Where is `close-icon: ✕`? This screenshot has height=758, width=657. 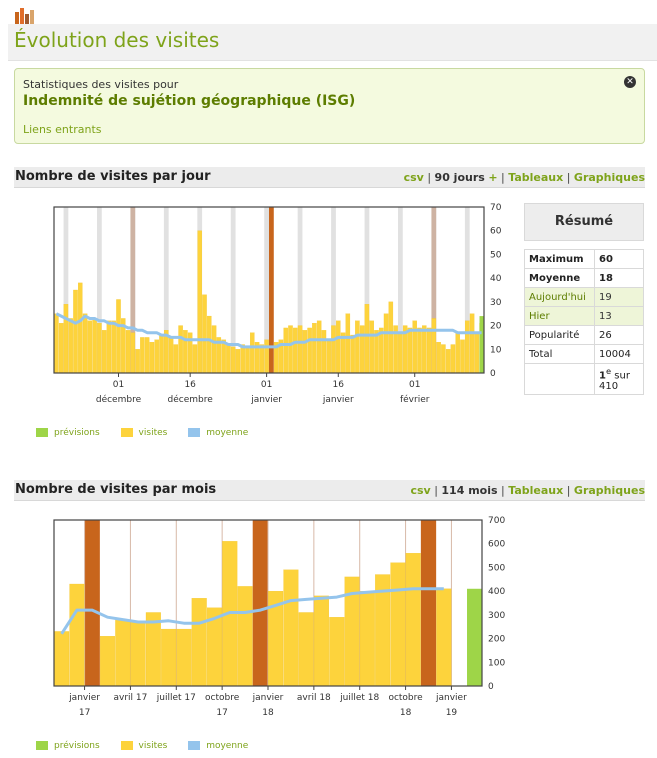
close-icon: ✕ is located at coordinates (630, 82).